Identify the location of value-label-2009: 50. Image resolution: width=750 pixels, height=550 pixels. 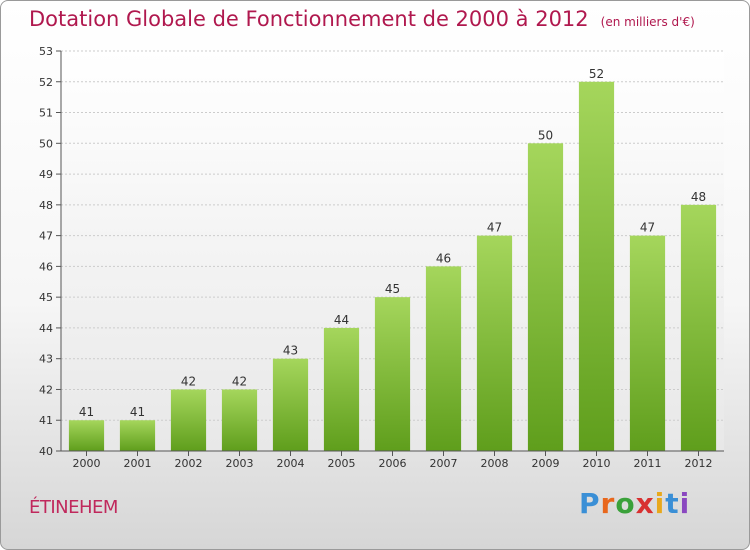
(545, 135).